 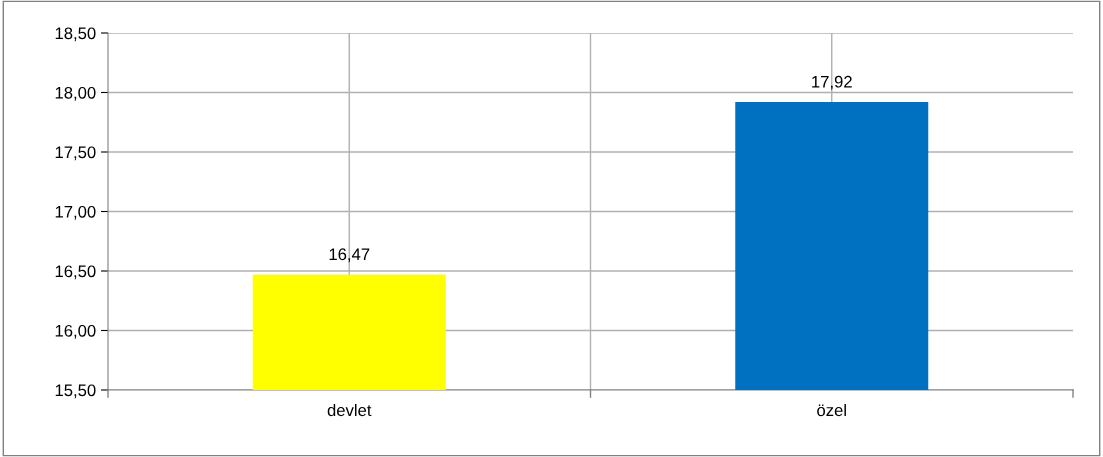 I want to click on data-label: 16,47, so click(x=349, y=255).